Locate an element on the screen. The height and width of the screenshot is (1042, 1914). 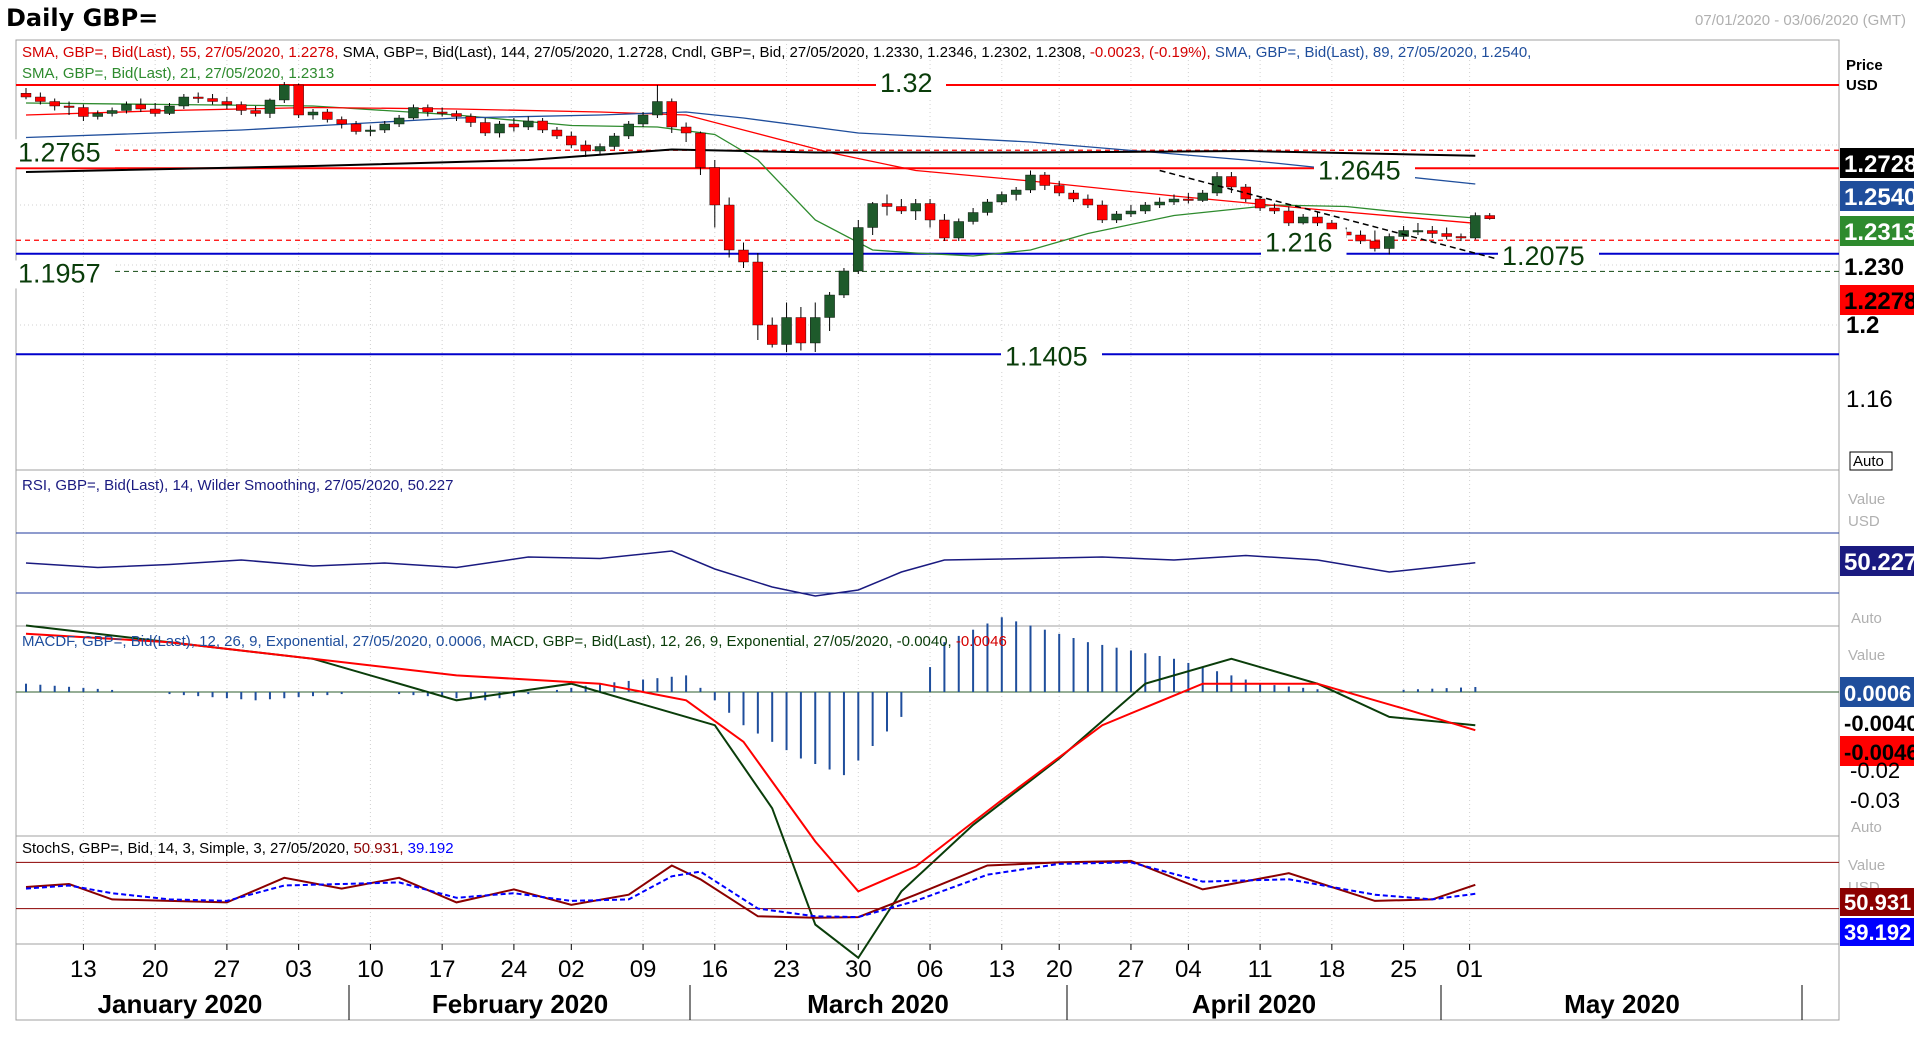
macd-tick: -0.03 is located at coordinates (1875, 800).